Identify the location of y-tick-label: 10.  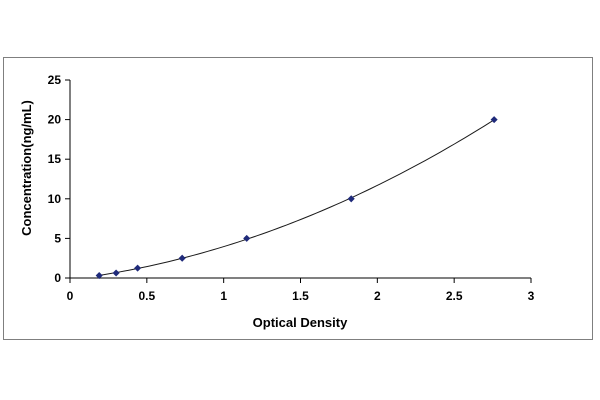
(55, 199).